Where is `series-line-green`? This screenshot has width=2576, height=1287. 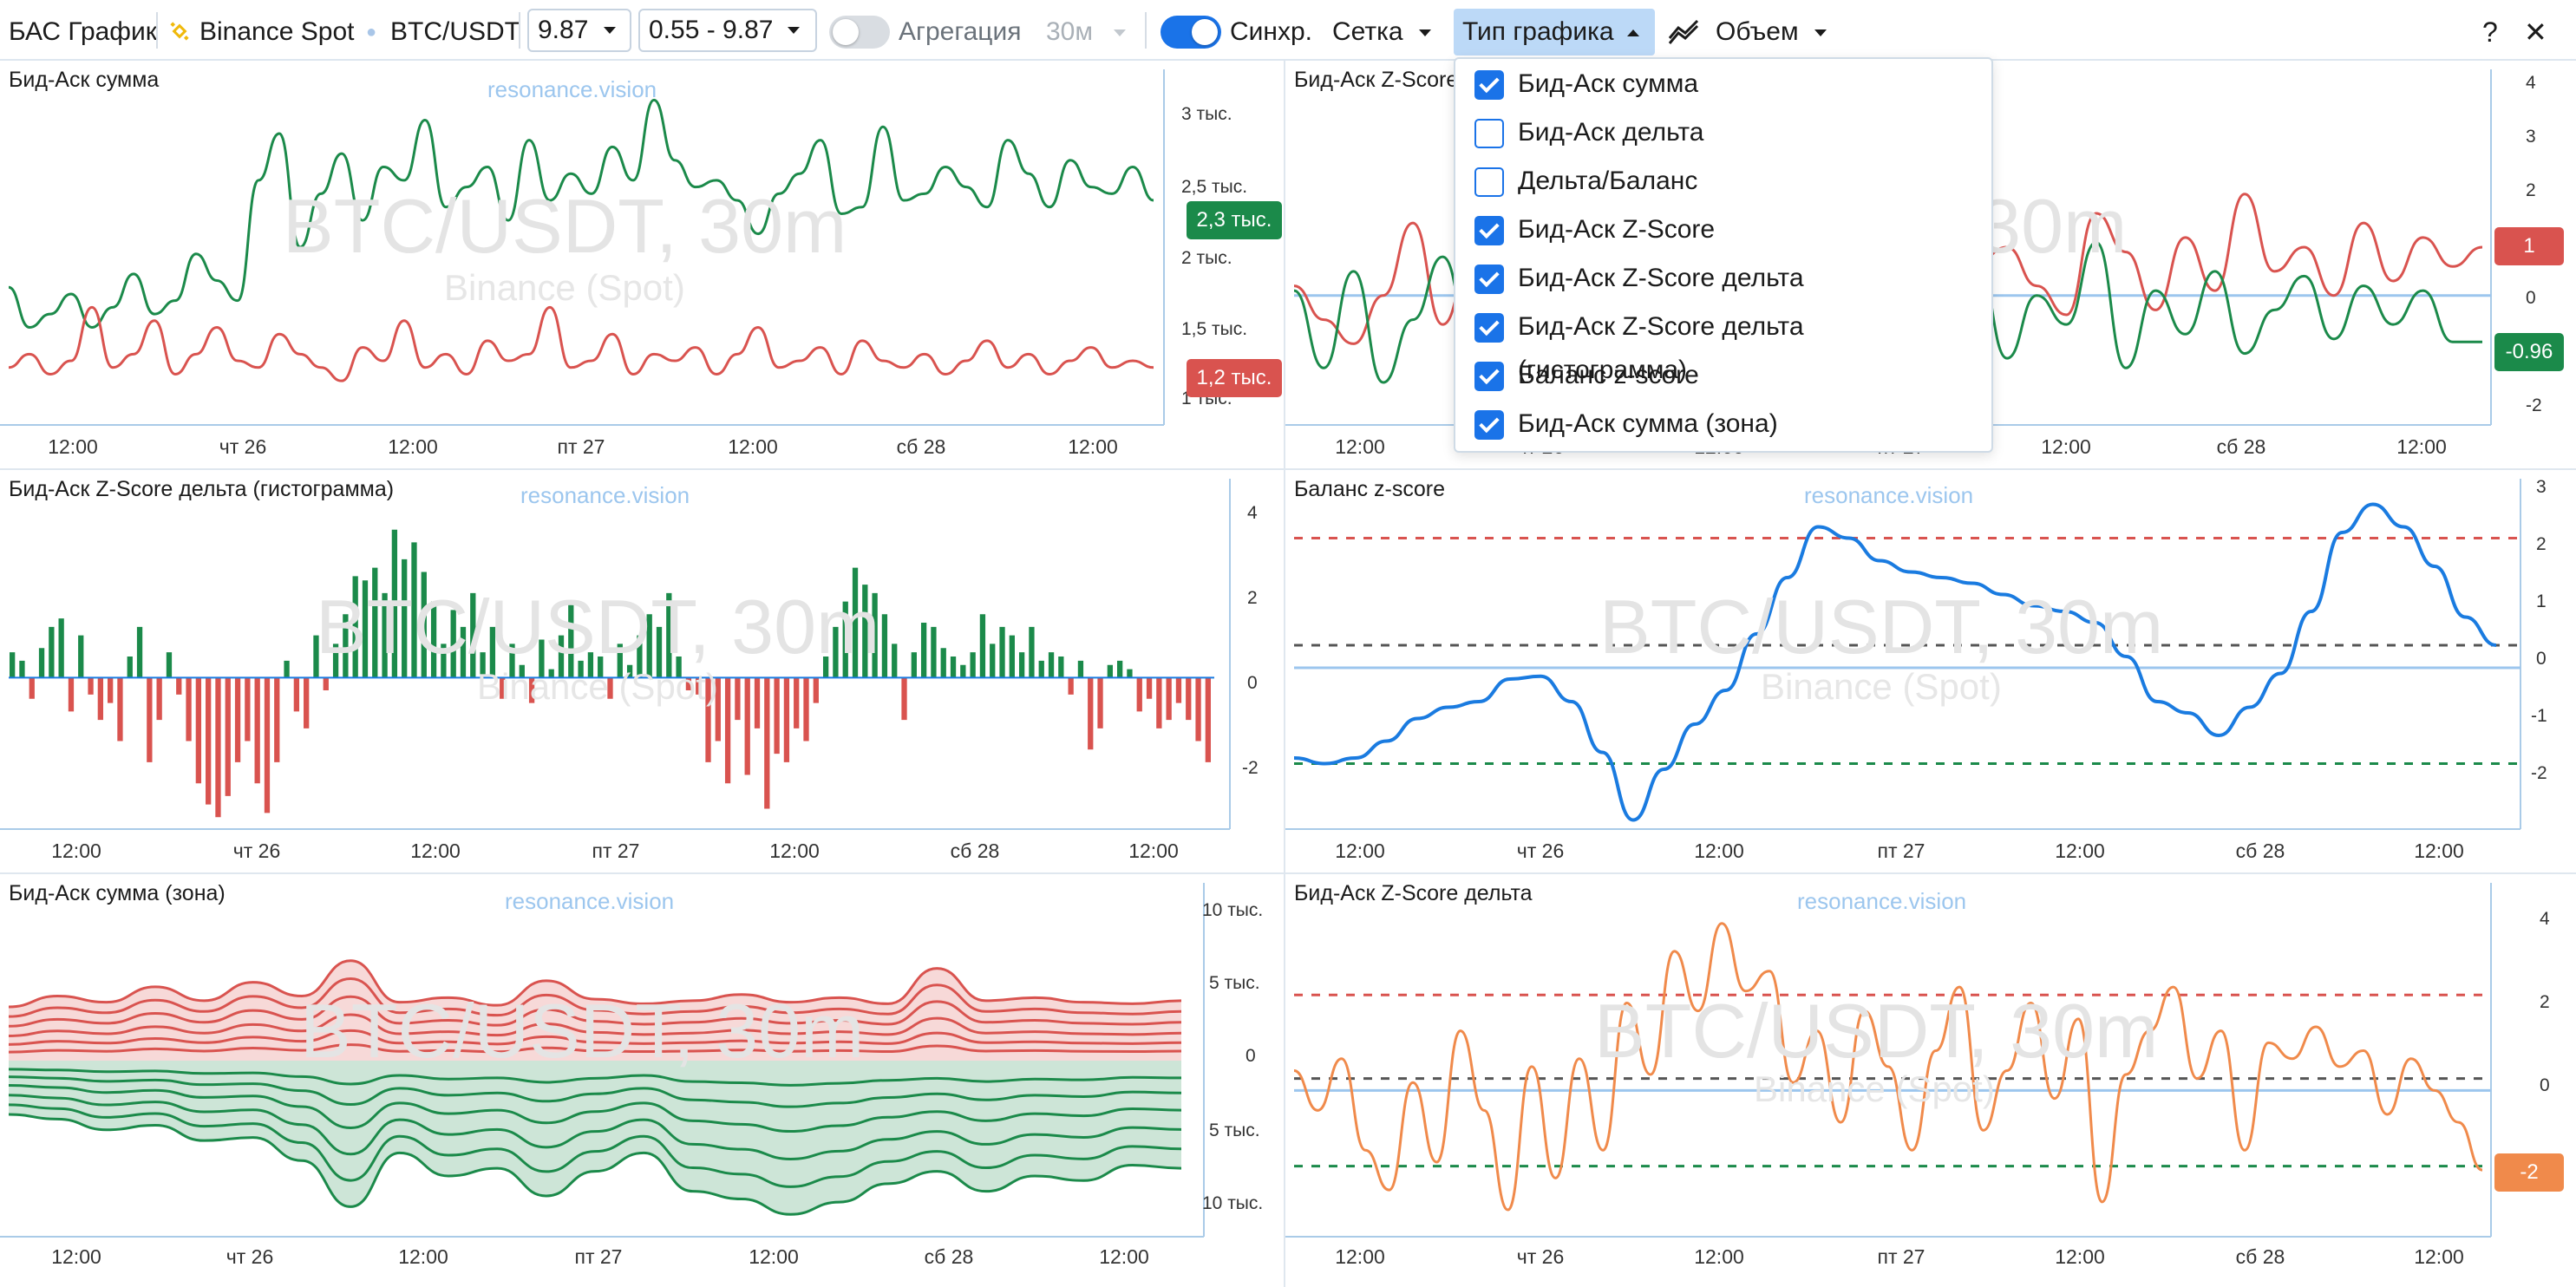
series-line-green is located at coordinates (581, 214).